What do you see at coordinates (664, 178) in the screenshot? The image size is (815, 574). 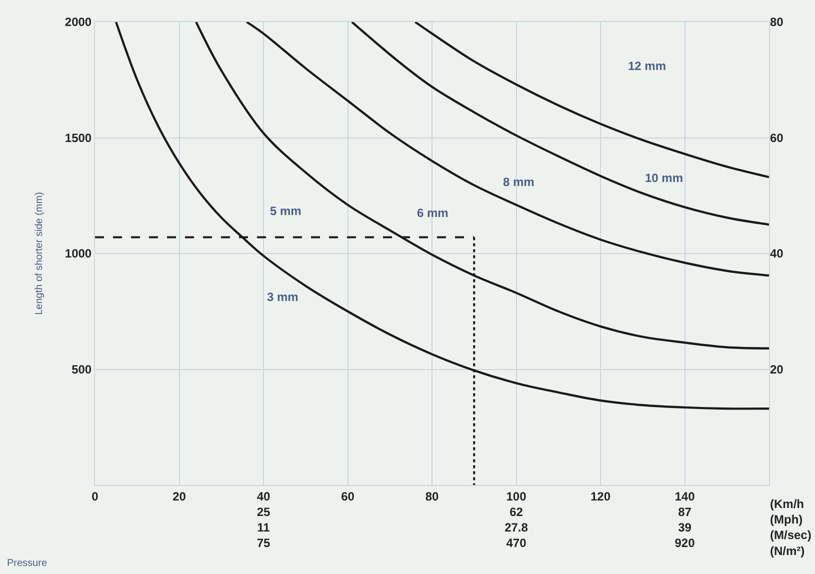 I see `annotation: 10 mm` at bounding box center [664, 178].